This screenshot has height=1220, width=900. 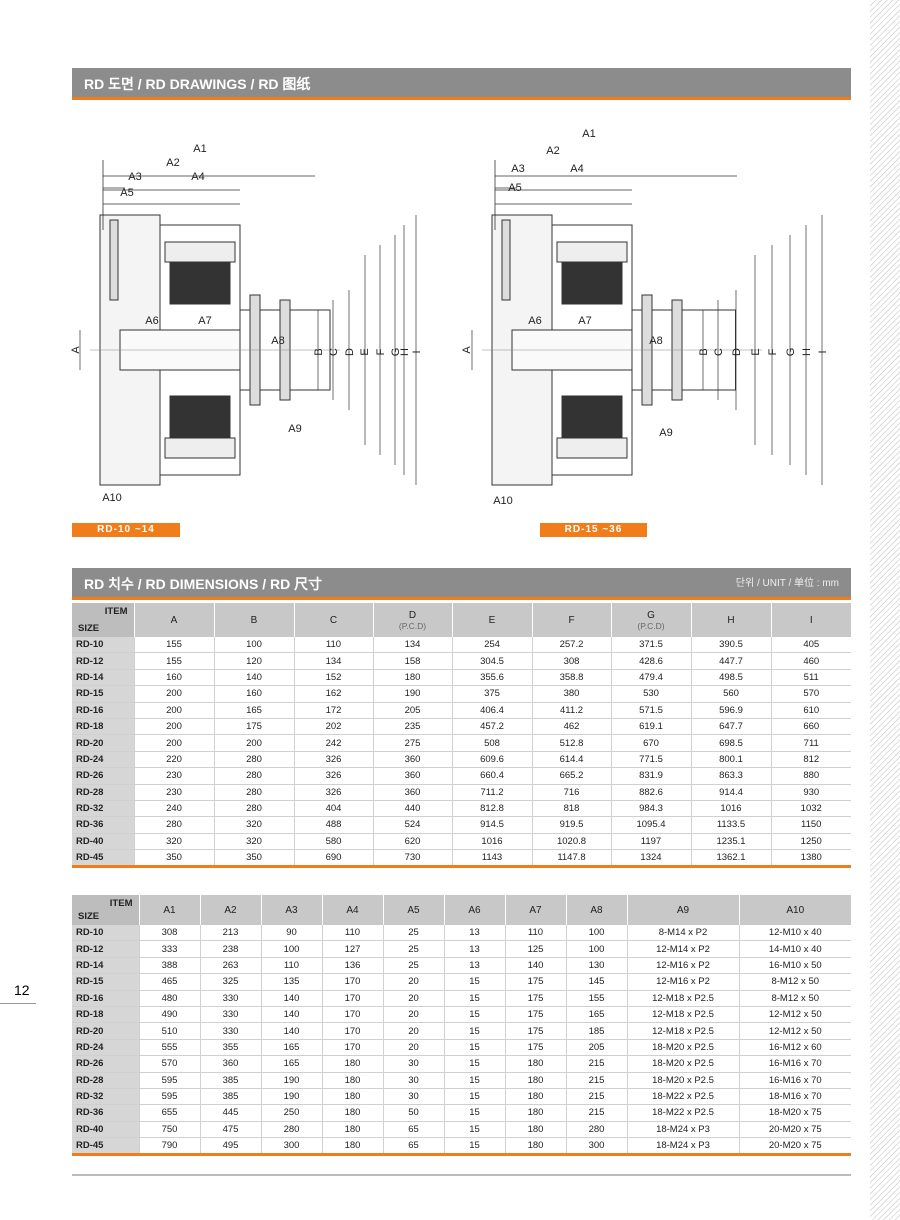 What do you see at coordinates (169, 1048) in the screenshot?
I see `value-cell: 555` at bounding box center [169, 1048].